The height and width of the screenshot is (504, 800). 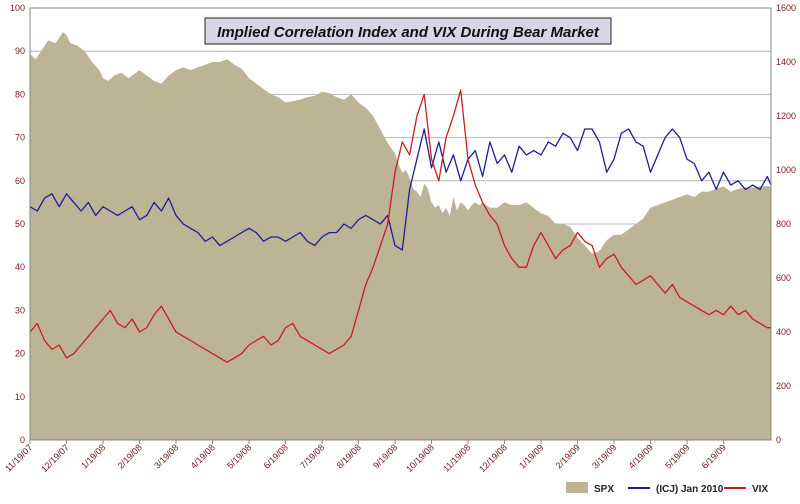 I want to click on y-tick-label: 20, so click(x=20, y=354).